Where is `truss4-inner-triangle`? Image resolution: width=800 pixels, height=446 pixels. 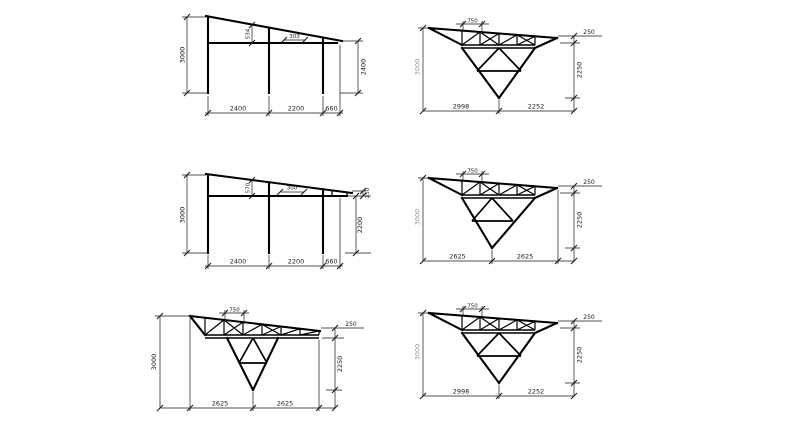 truss4-inner-triangle is located at coordinates (499, 344).